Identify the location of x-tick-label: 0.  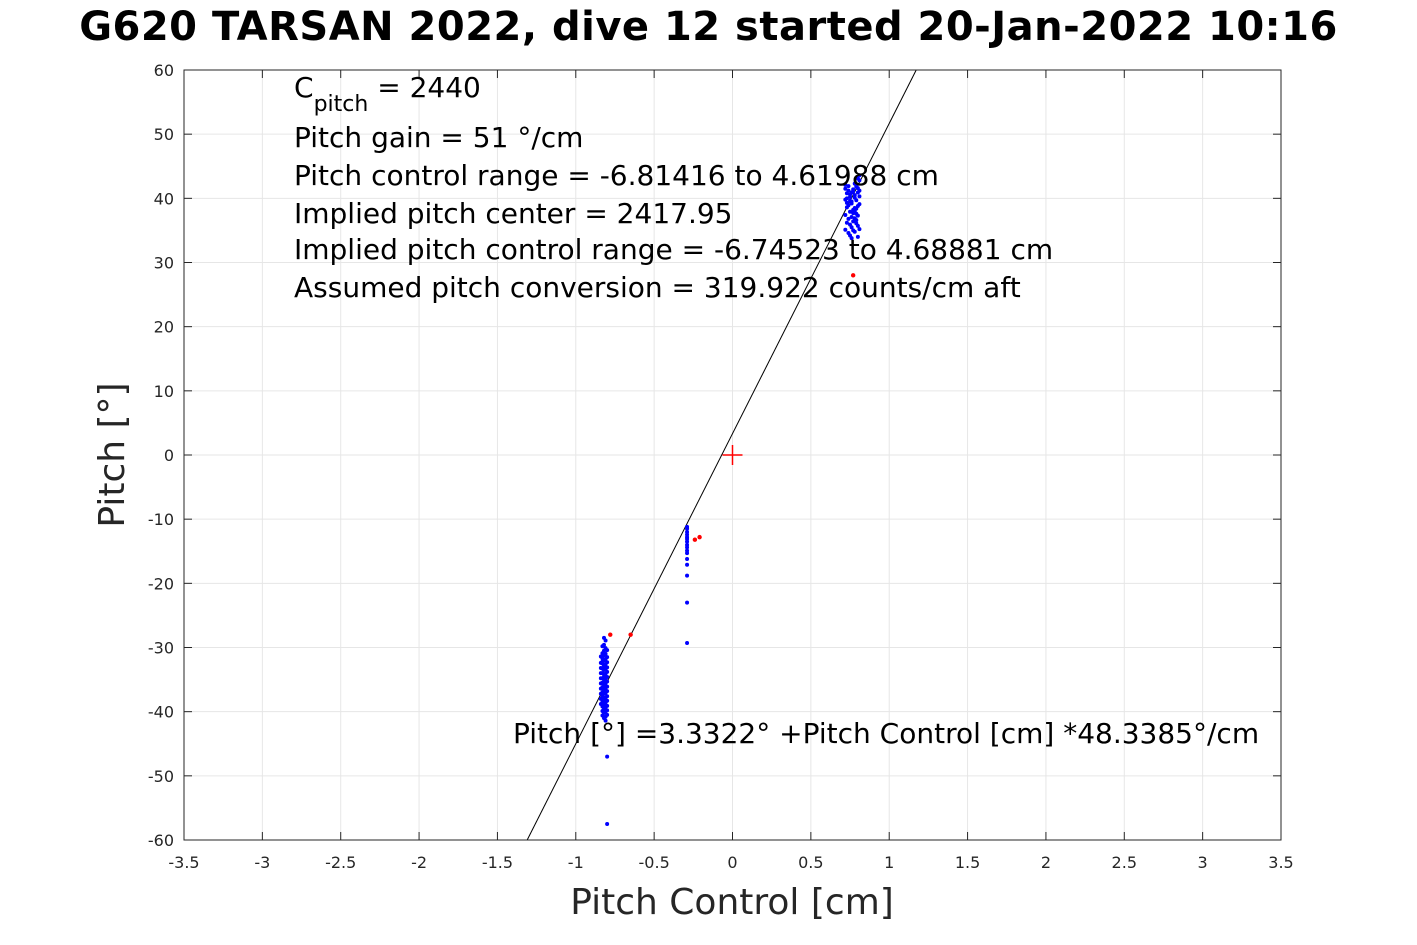
(732, 862).